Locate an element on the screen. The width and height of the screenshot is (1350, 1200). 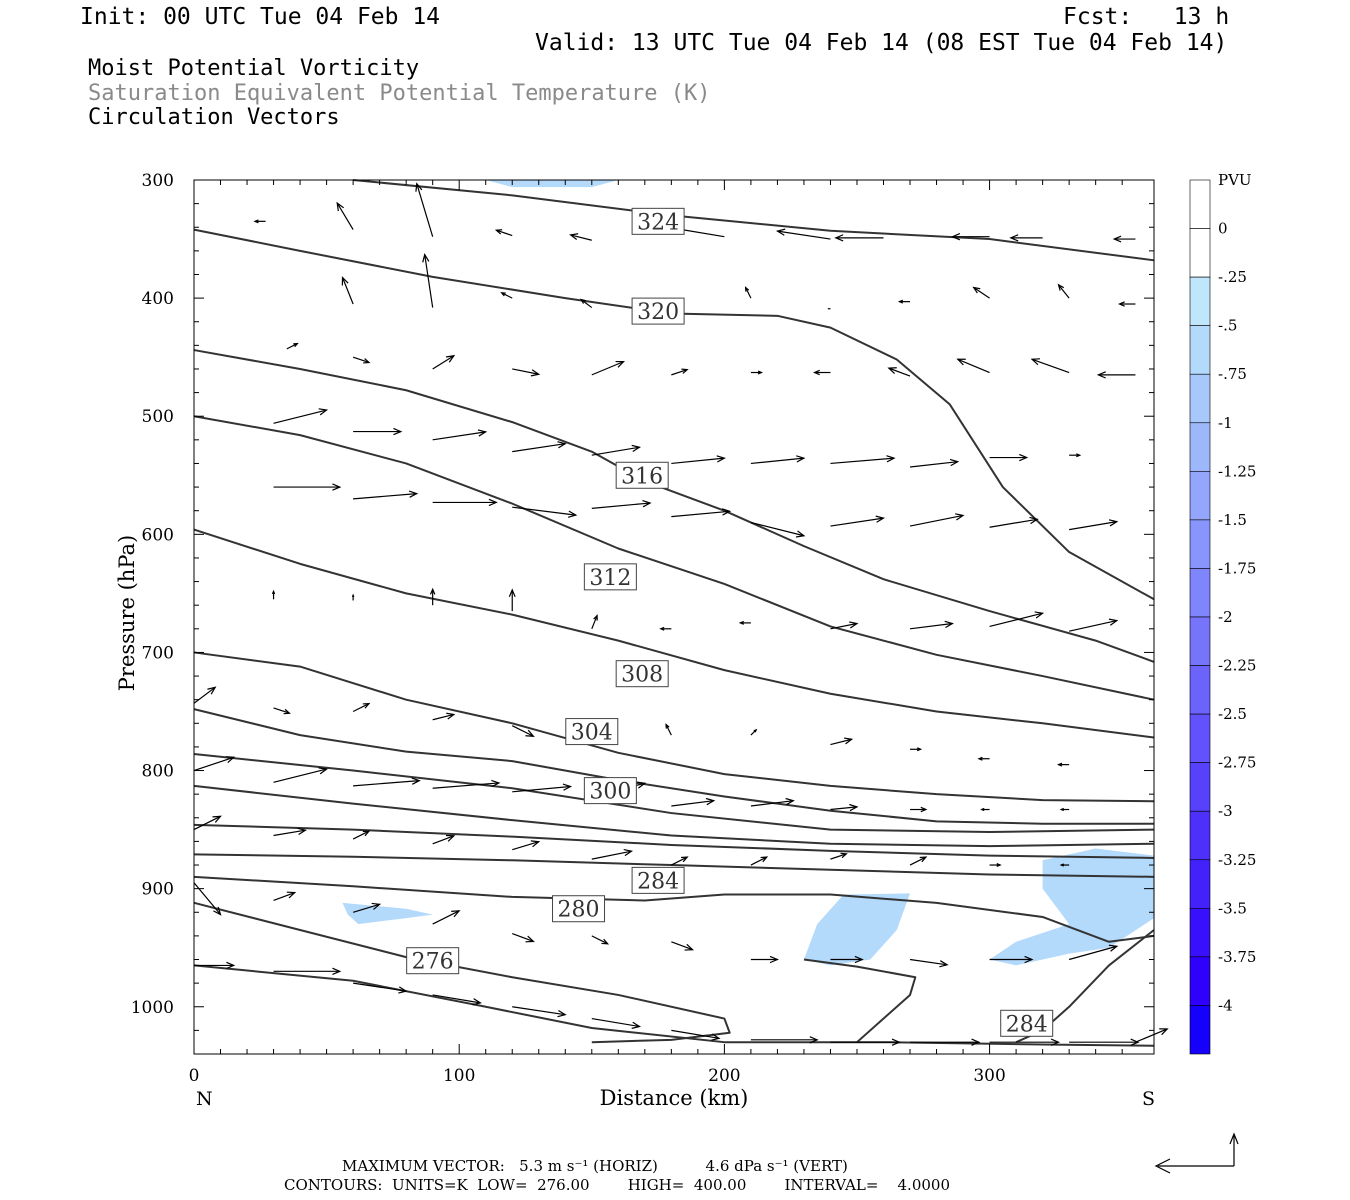
title-mpv: Moist Potential Vorticity is located at coordinates (254, 68).